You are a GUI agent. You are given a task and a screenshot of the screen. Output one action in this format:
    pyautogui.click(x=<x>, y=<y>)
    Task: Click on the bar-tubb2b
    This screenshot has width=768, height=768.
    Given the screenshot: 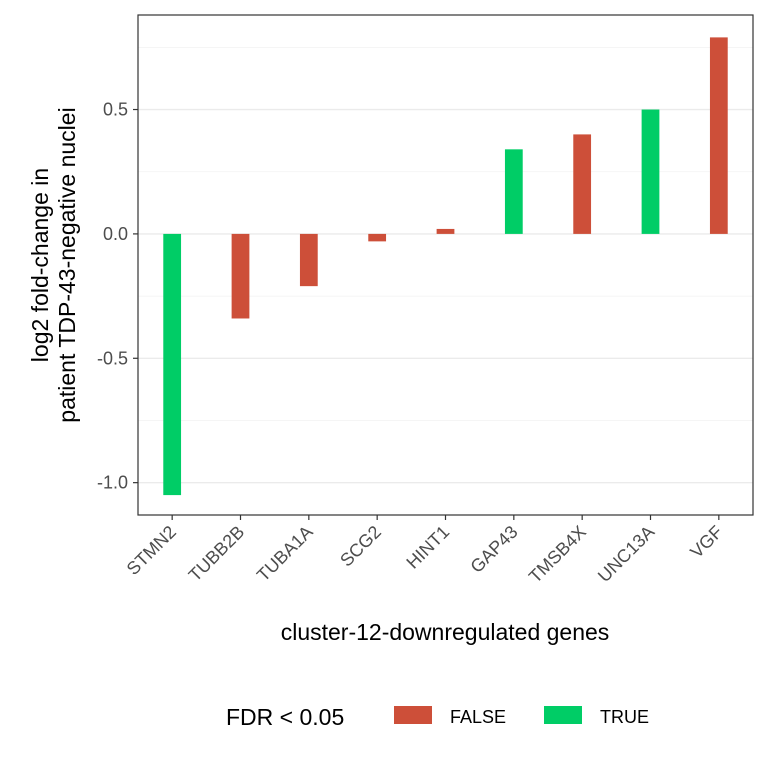 What is the action you would take?
    pyautogui.click(x=240, y=276)
    